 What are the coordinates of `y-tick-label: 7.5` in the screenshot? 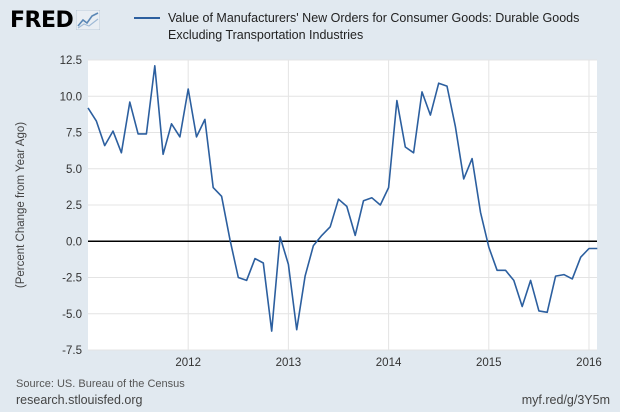 It's located at (74, 134).